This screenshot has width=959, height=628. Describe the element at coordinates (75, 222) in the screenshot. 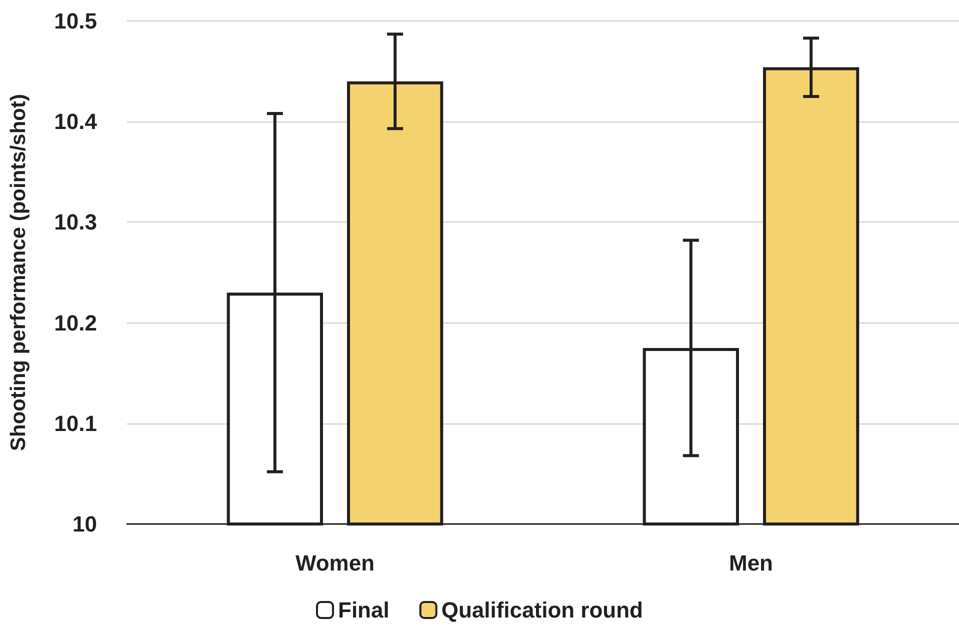

I see `y-tick-label: 10.3` at that location.